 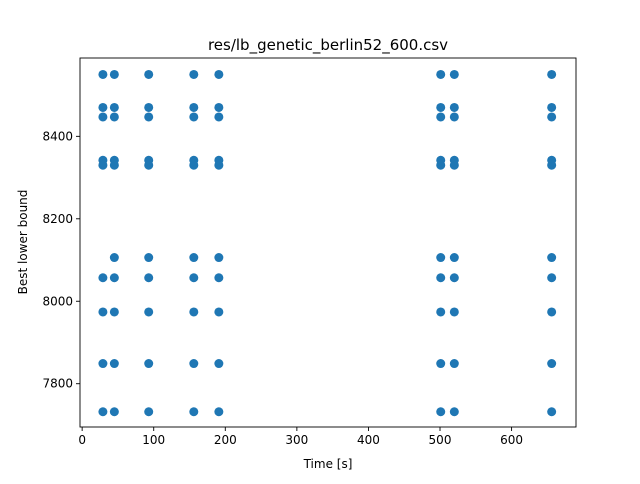 What do you see at coordinates (440, 440) in the screenshot?
I see `x-tick-label: 500` at bounding box center [440, 440].